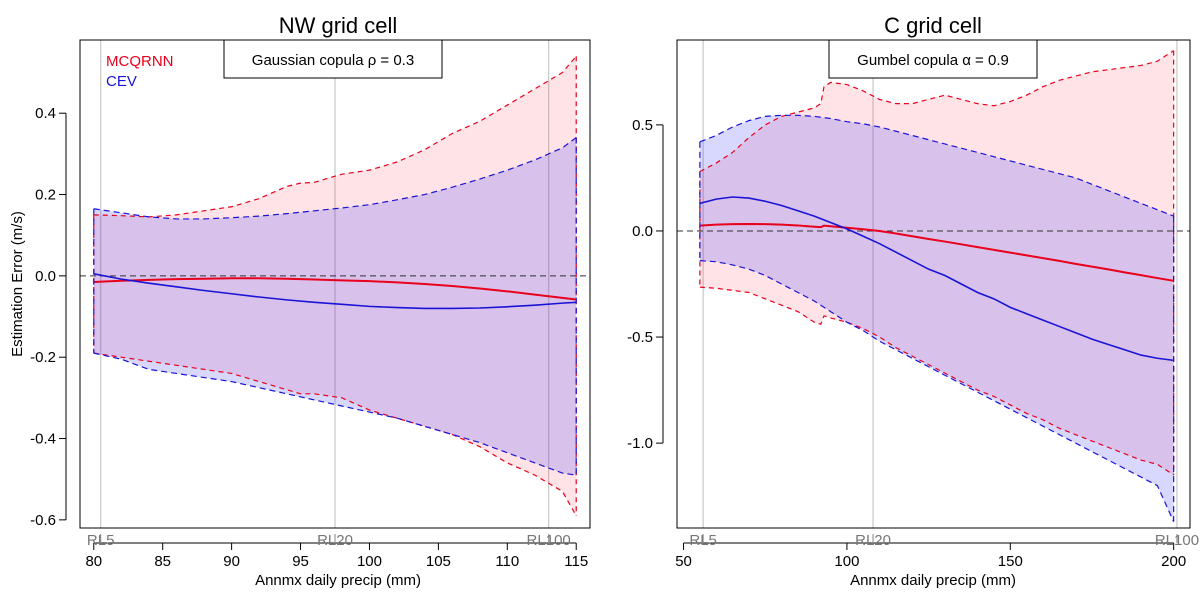 The image size is (1200, 600). Describe the element at coordinates (43, 520) in the screenshot. I see `y-tick-label: -0.6` at that location.